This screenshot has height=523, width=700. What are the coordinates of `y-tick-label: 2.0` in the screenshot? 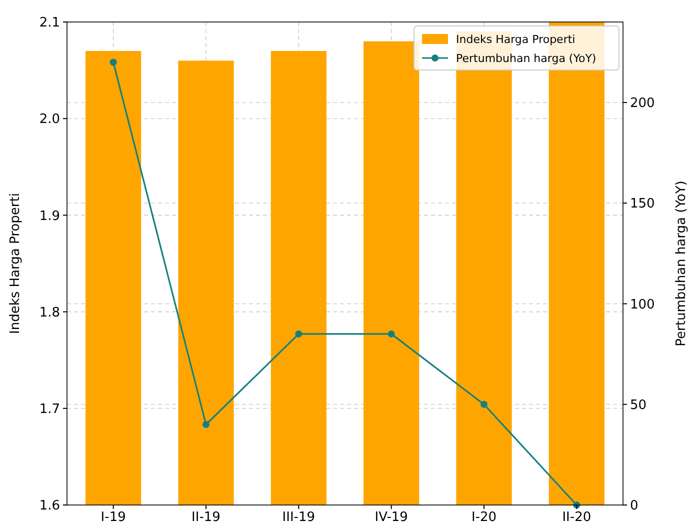 It's located at (49, 120).